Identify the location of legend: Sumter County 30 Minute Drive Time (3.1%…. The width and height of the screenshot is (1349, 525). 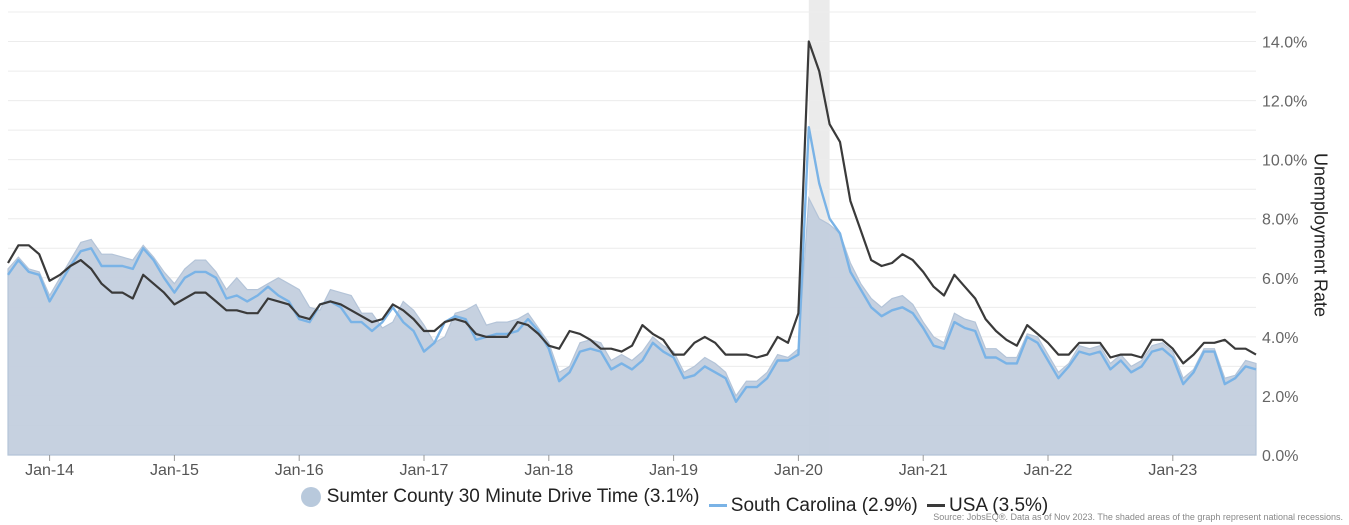
(674, 501).